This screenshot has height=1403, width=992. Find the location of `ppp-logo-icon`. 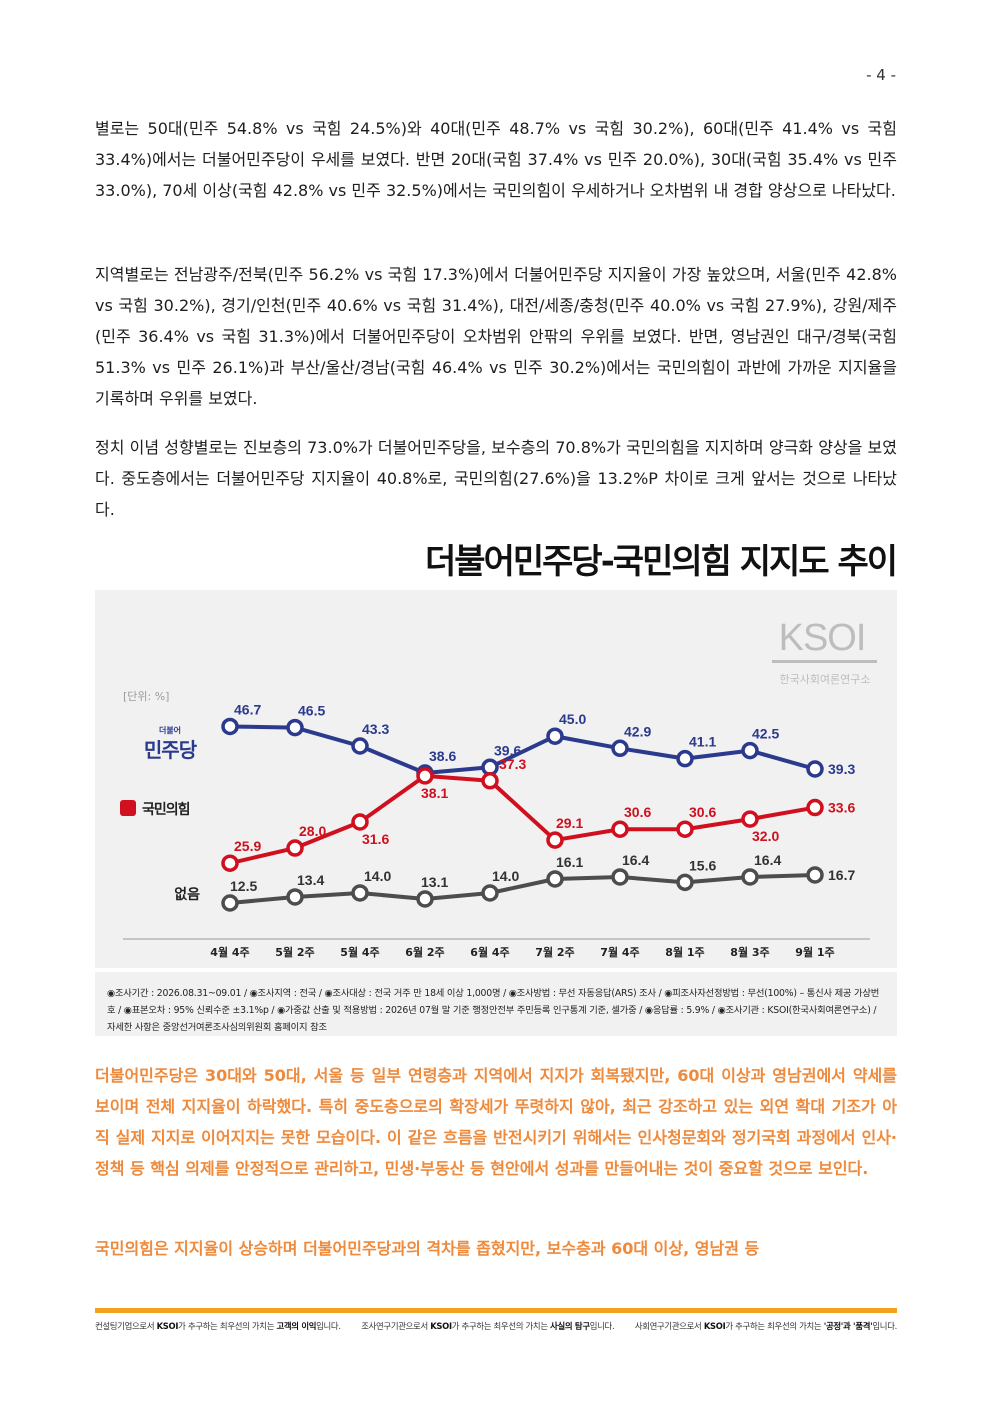

ppp-logo-icon is located at coordinates (128, 808).